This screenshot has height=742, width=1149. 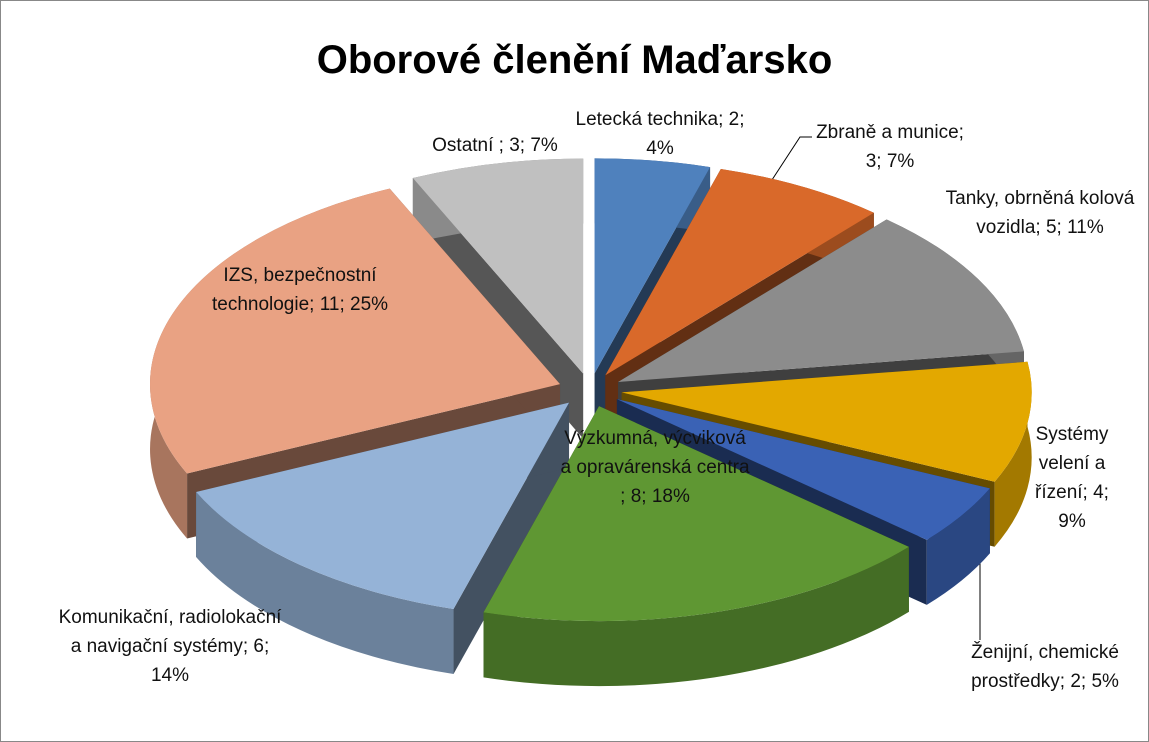 I want to click on data-label: Systémy velení a řízení; 4; 9%, so click(x=1072, y=478).